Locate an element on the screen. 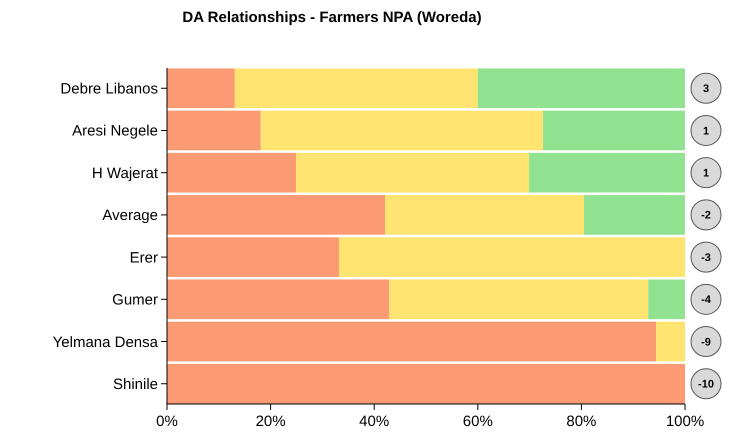 The width and height of the screenshot is (744, 444). chart-title: DA Relationships - Farmers NPA (Woreda) is located at coordinates (332, 17).